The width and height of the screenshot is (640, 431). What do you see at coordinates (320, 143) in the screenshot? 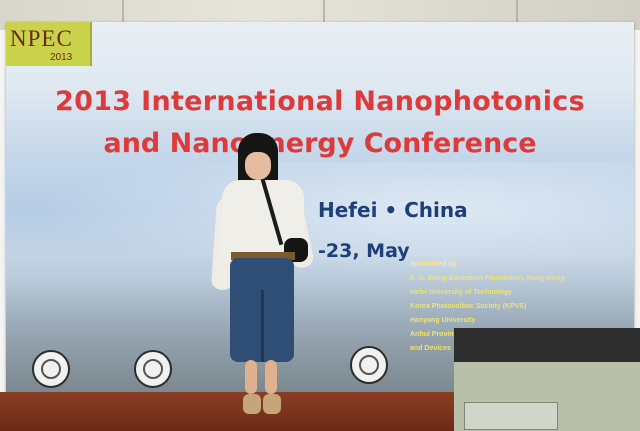
I see `banner-title-line-2: and Nanoenergy Conference` at bounding box center [320, 143].